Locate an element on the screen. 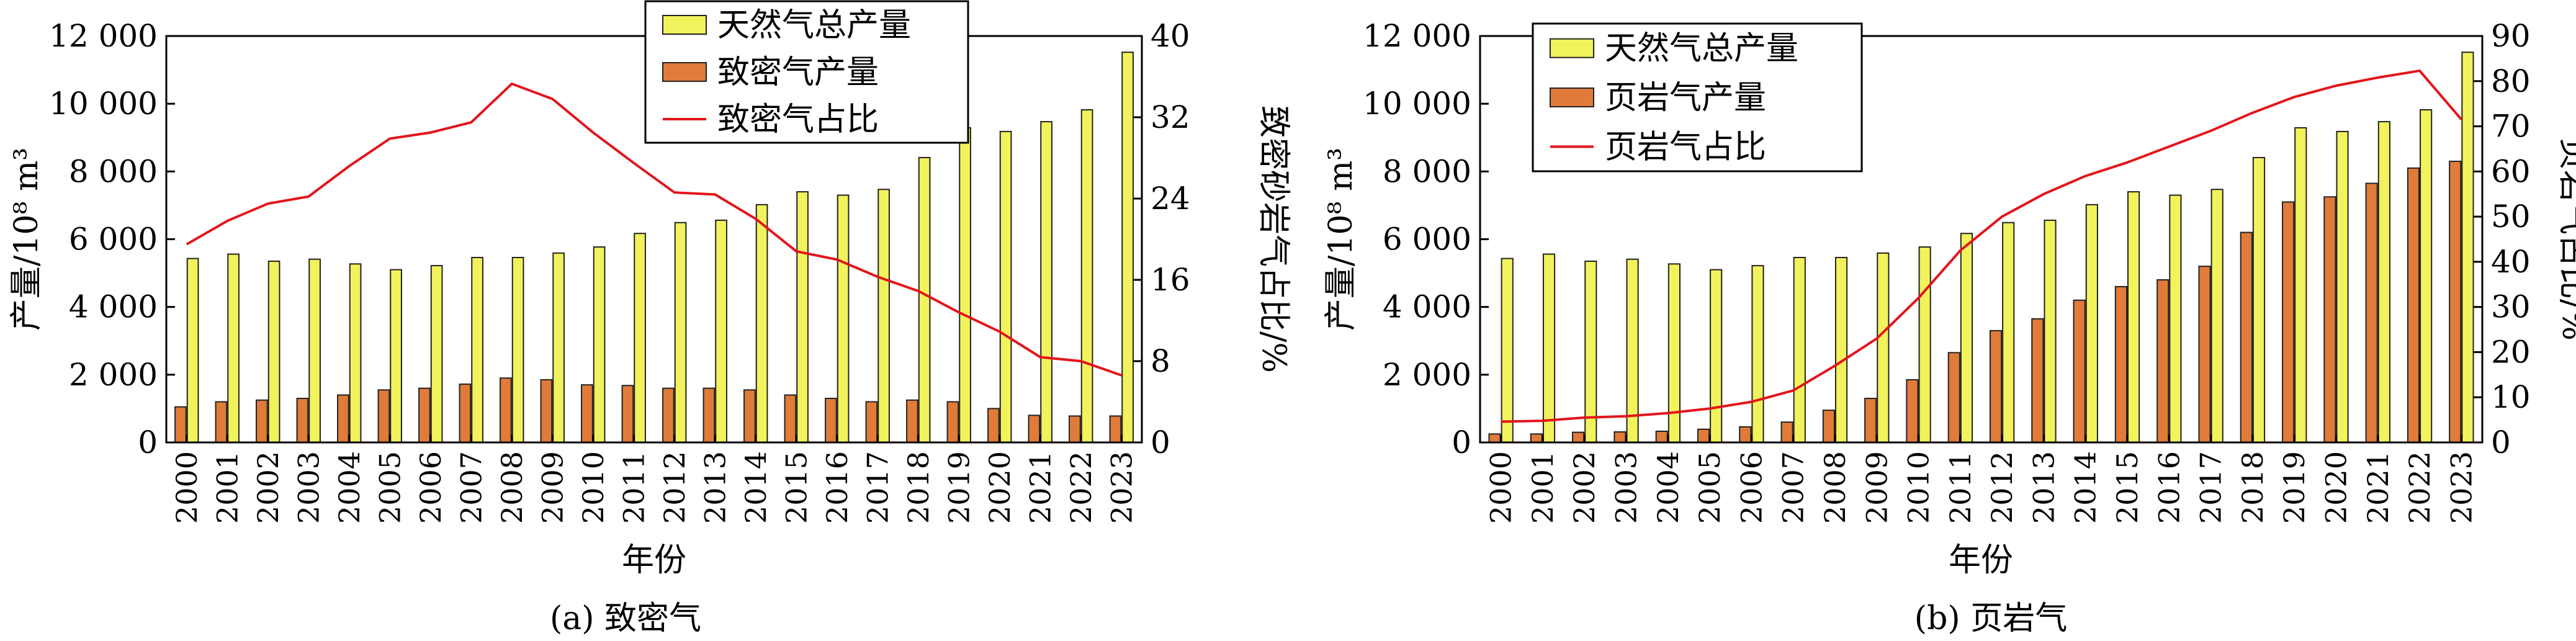 Image resolution: width=2576 pixels, height=641 pixels. b-xtick-label: 2019 is located at coordinates (2294, 487).